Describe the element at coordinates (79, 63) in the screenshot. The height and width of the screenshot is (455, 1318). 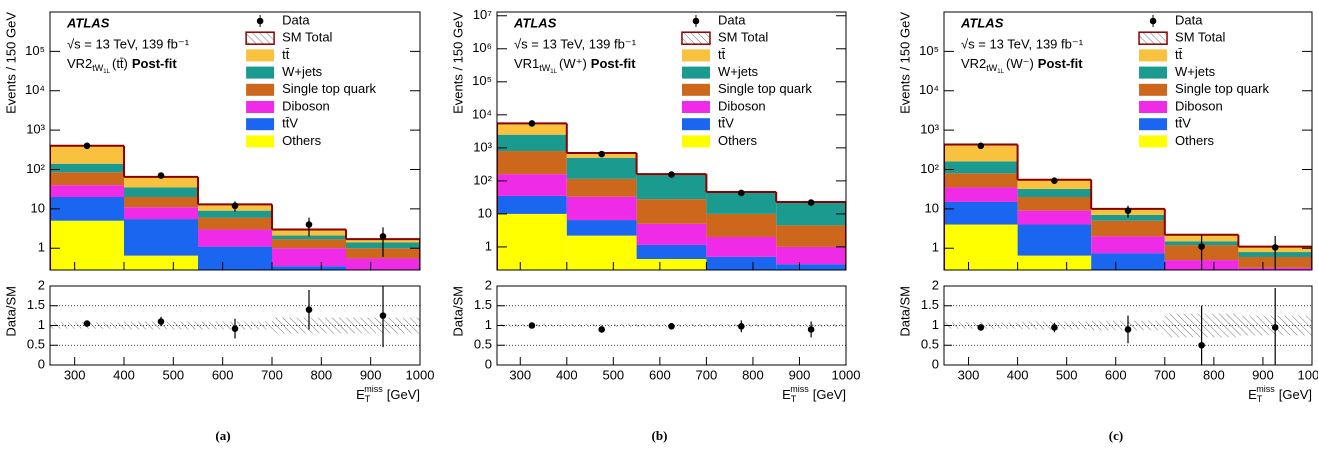
I see `region-name: VR2` at that location.